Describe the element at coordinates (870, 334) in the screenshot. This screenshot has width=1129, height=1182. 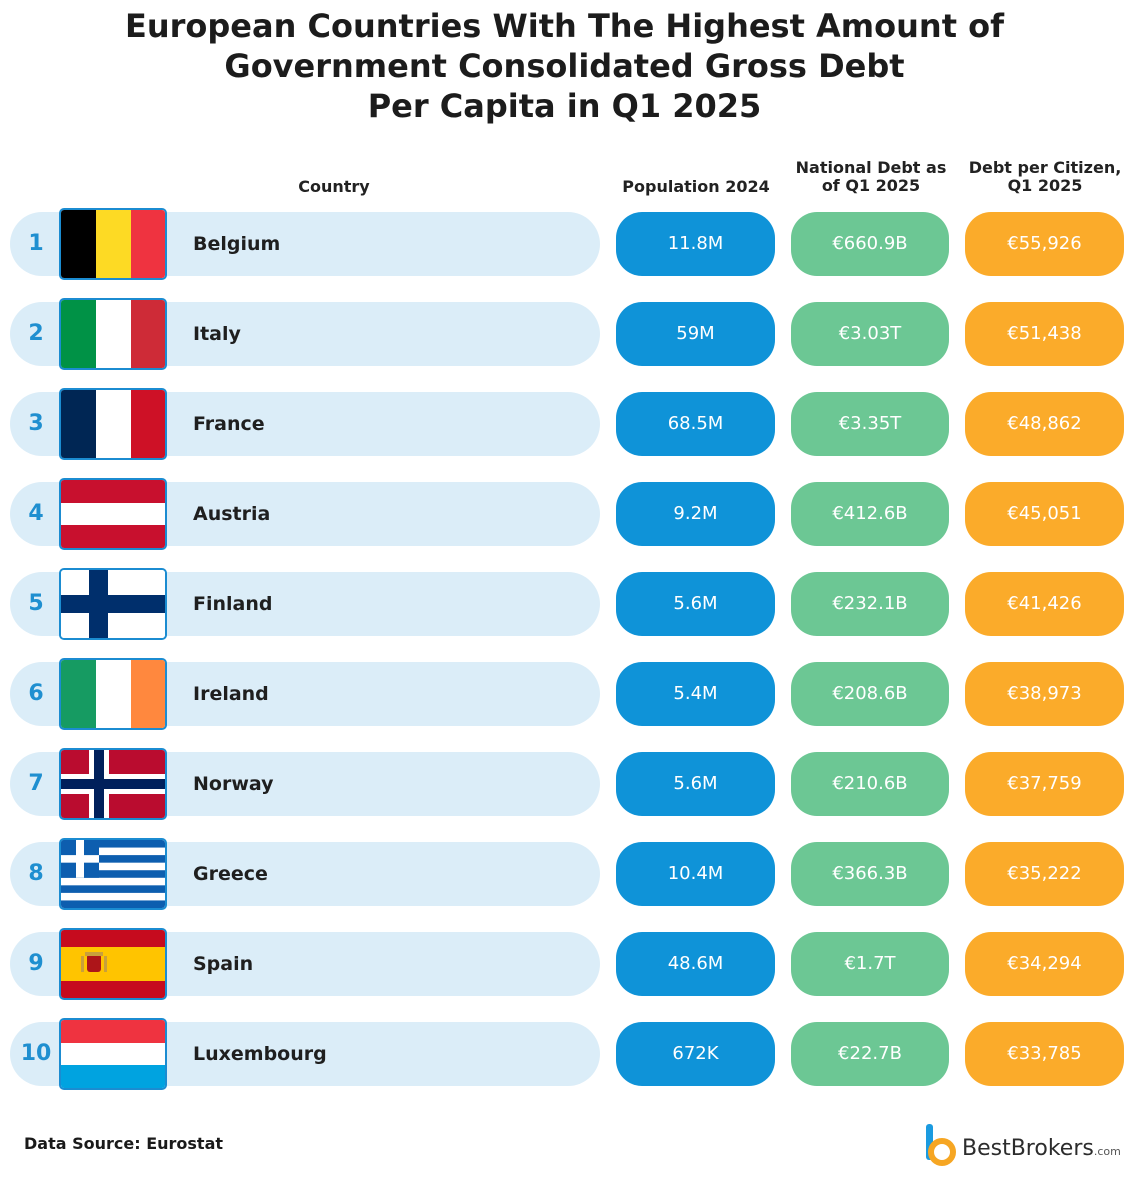
I see `national-debt-value: €3.03T` at that location.